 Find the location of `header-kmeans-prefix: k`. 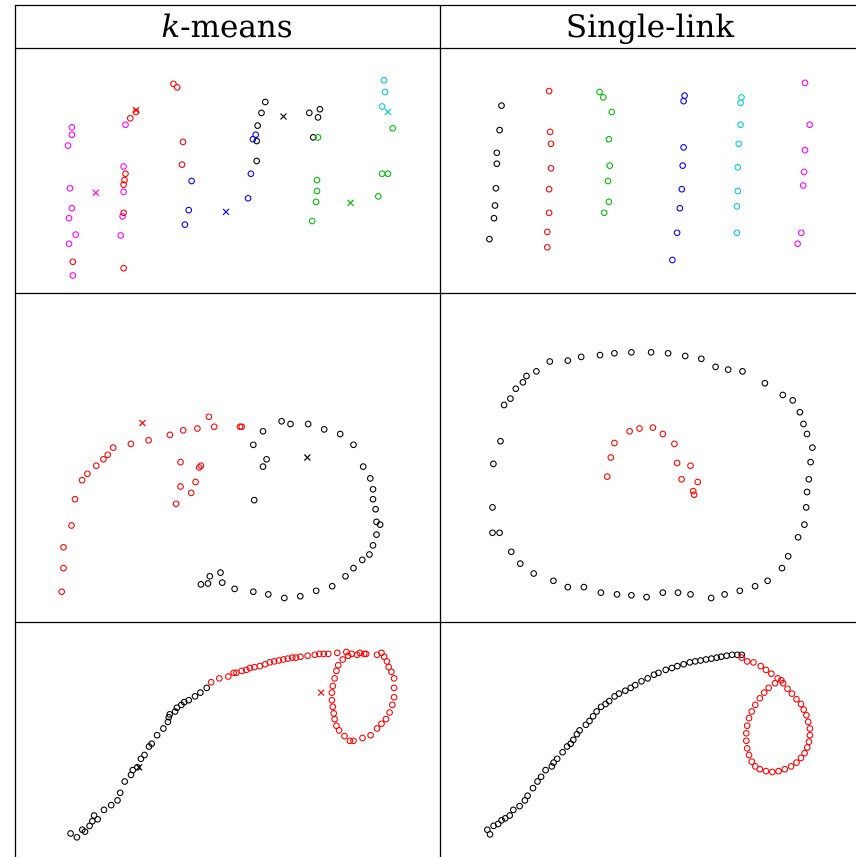

header-kmeans-prefix: k is located at coordinates (170, 27).